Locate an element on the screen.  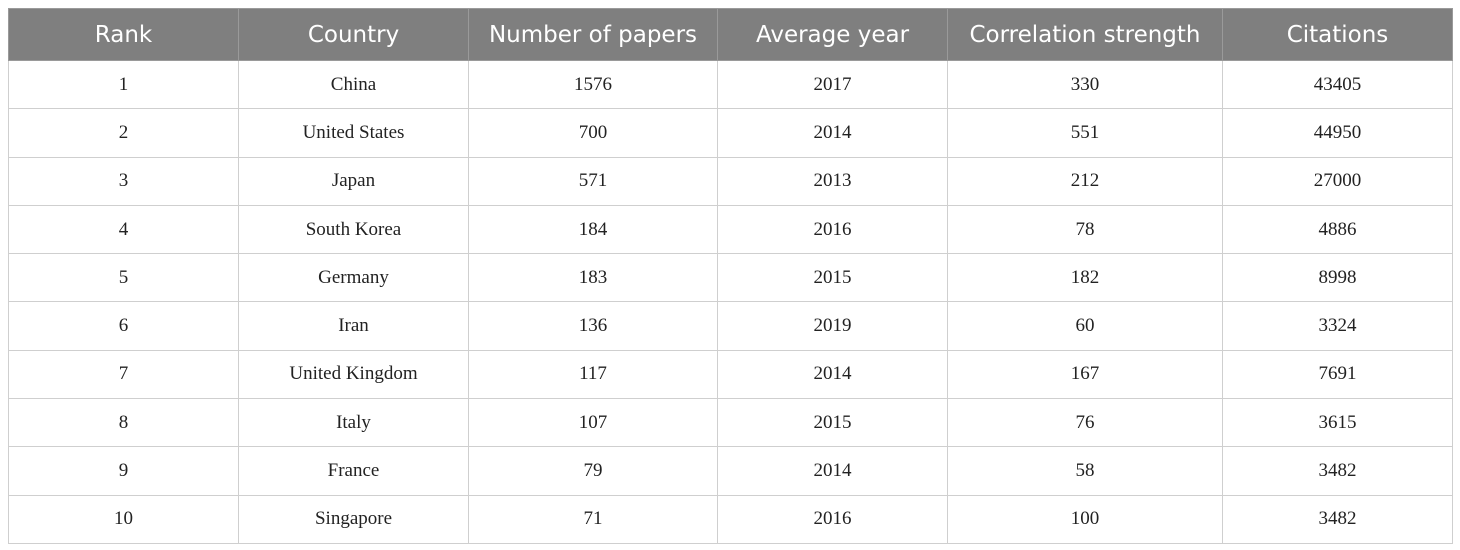
table-cell: 100 is located at coordinates (1085, 519).